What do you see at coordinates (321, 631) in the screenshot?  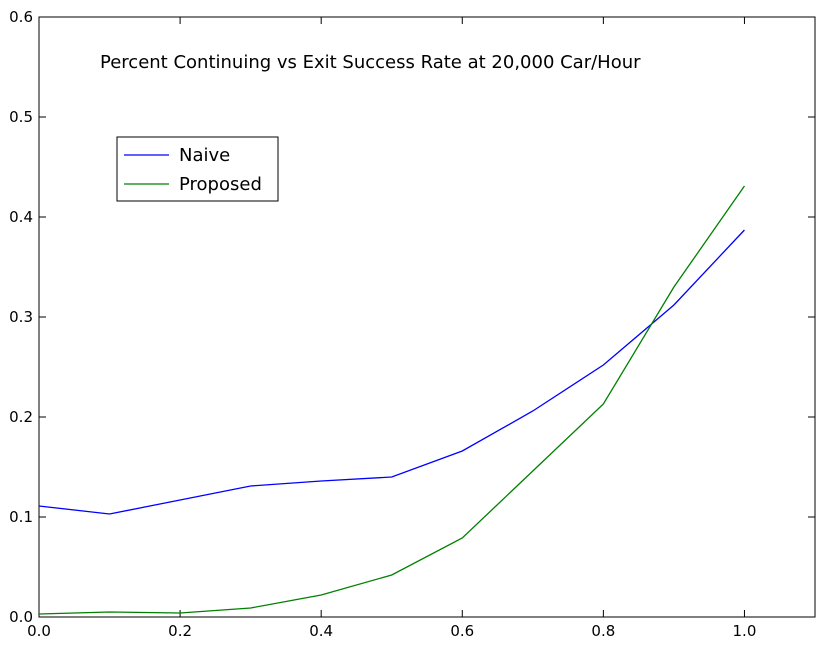 I see `x-tick-label: 0.4` at bounding box center [321, 631].